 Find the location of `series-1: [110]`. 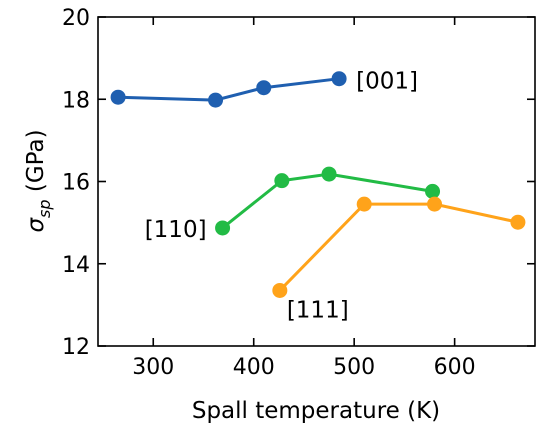

series-1: [110] is located at coordinates (293, 204).